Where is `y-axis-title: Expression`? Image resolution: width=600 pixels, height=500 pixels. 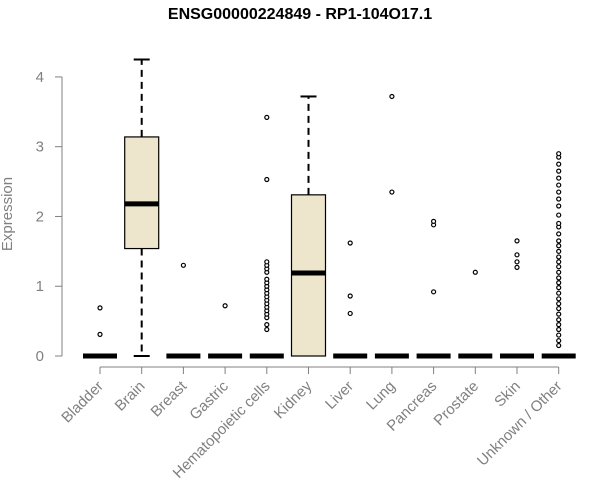 y-axis-title: Expression is located at coordinates (8, 214).